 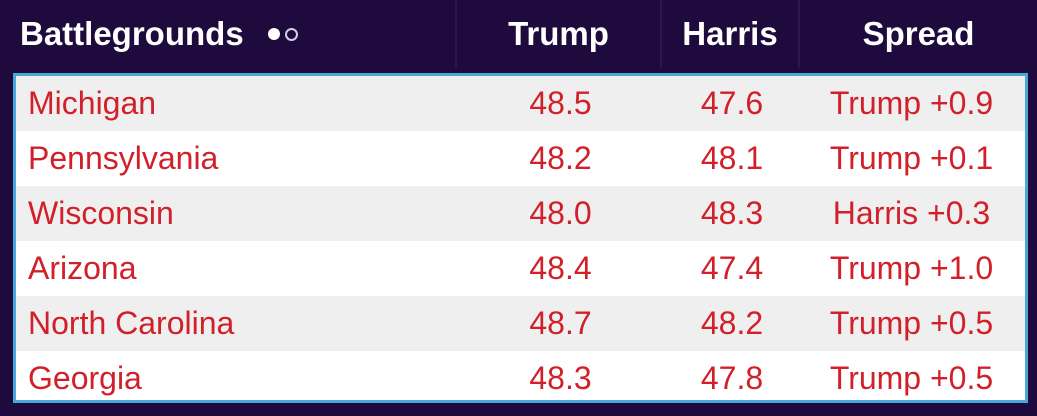 What do you see at coordinates (520, 213) in the screenshot?
I see `table-row: Wisconsin 48.0 48.3 Harris +0.3` at bounding box center [520, 213].